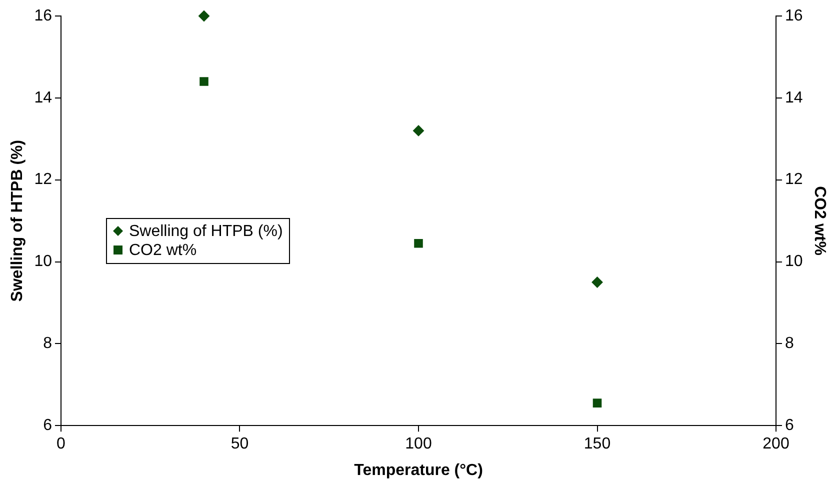 The width and height of the screenshot is (839, 488). I want to click on y-tick-label: 16, so click(43, 15).